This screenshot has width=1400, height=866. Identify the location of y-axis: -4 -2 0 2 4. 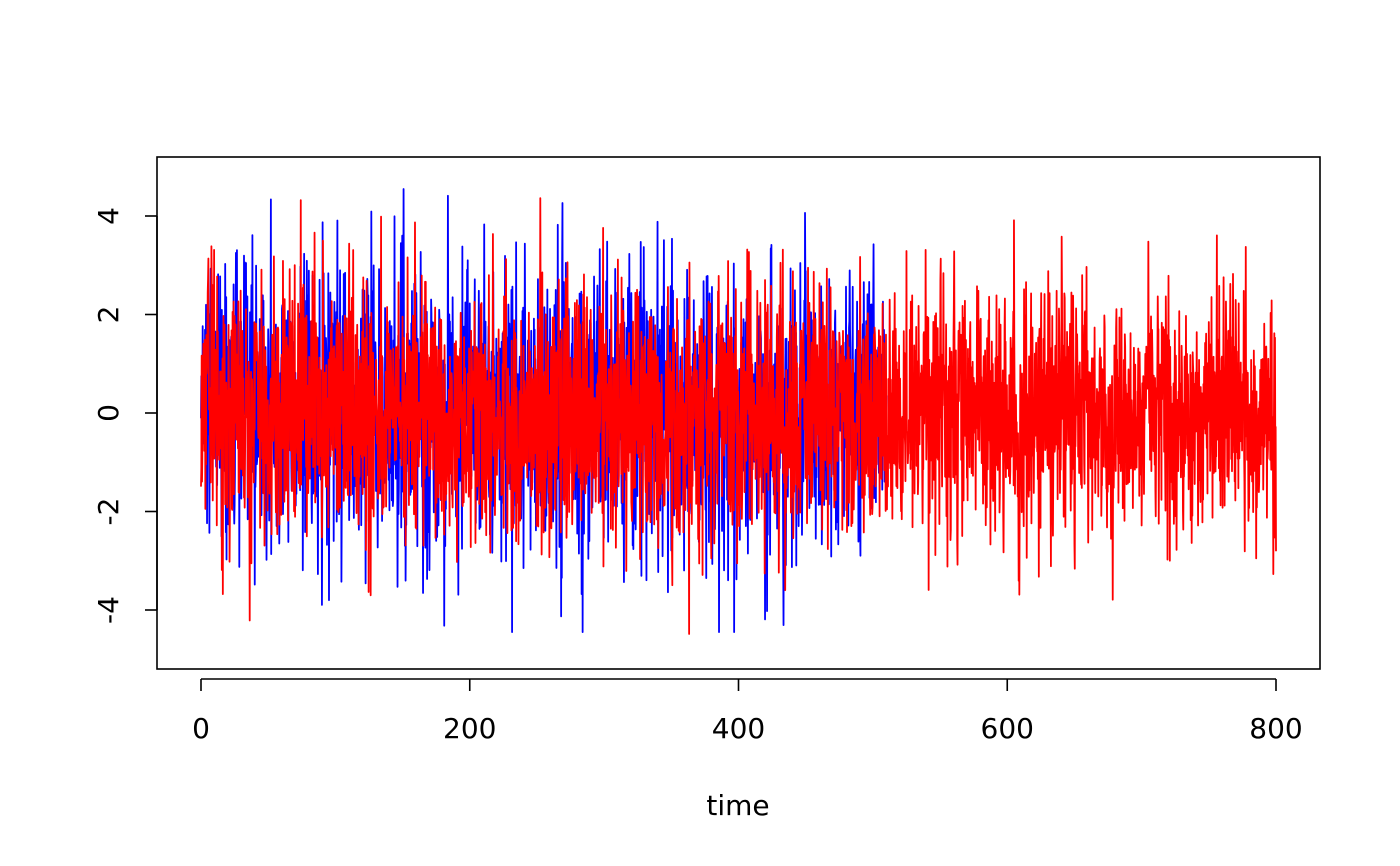
(125, 415).